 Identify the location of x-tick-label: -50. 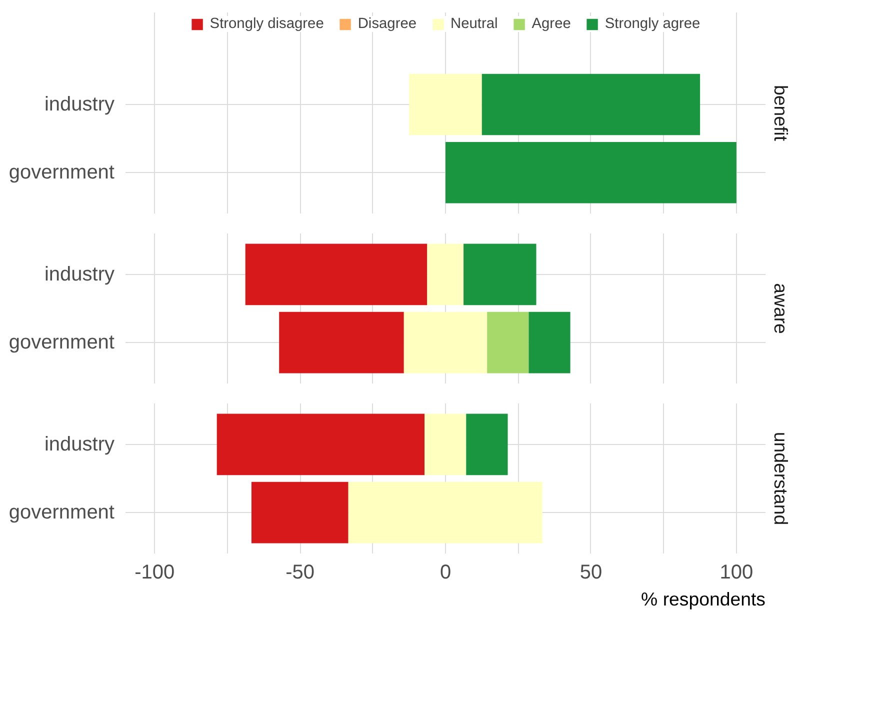
(300, 573).